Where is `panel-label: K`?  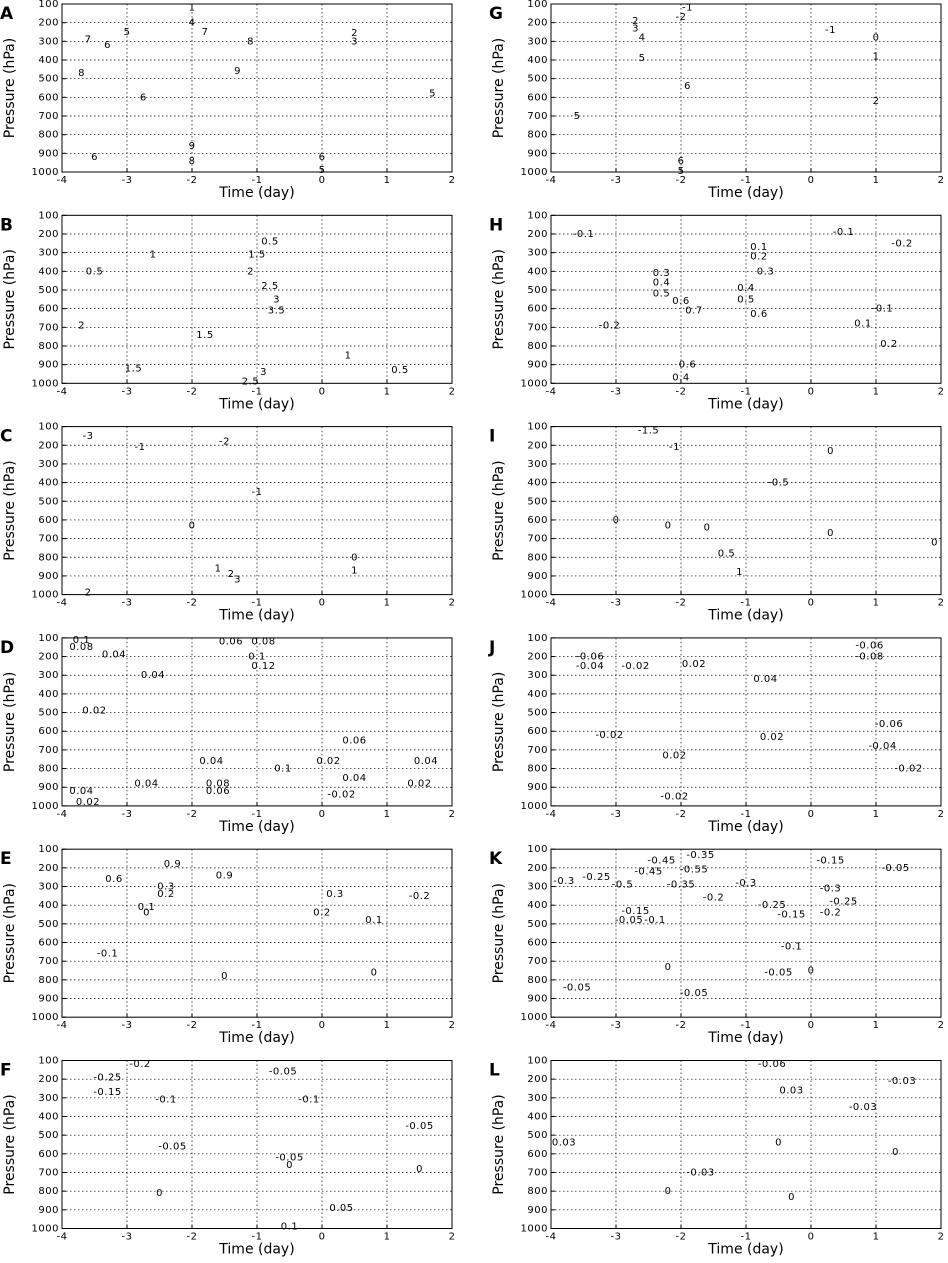 panel-label: K is located at coordinates (496, 859).